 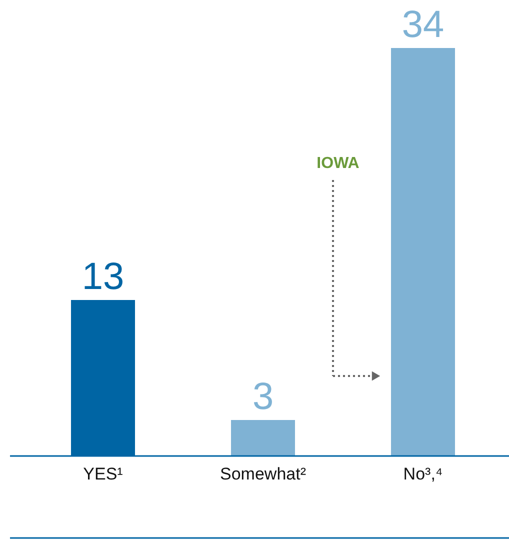 I want to click on data-label: 34, so click(x=423, y=25).